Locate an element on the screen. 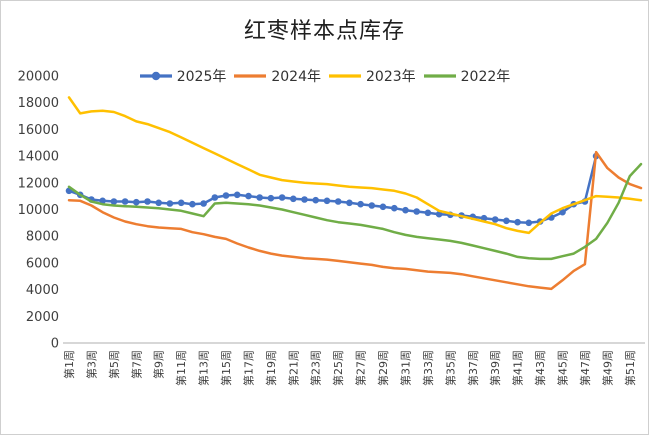  y-axis-tick-label: 16000 is located at coordinates (38, 130).